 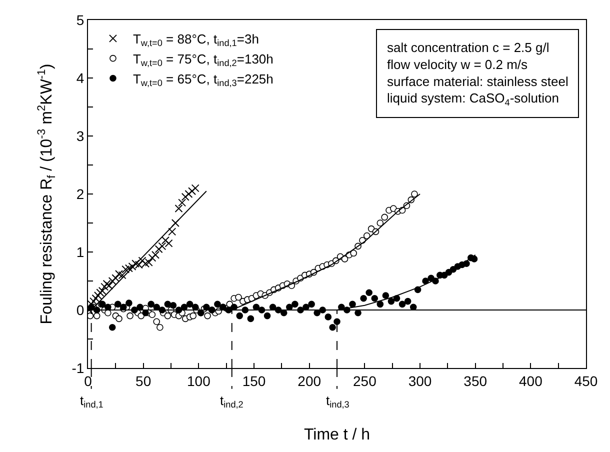 I want to click on legend-label: T$_{w,t=0}$ = 65°C, t$_{ind,3}$=225h, so click(x=203, y=79).